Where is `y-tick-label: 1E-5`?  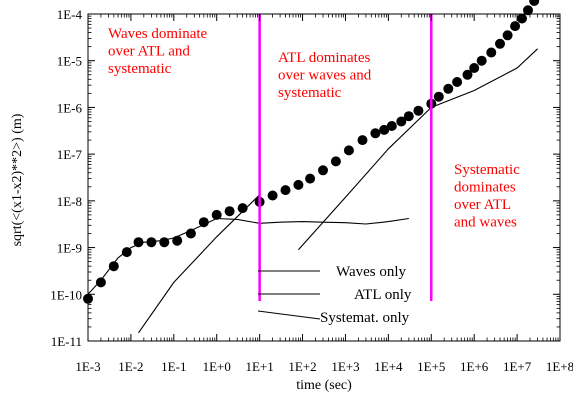
y-tick-label: 1E-5 is located at coordinates (69, 61).